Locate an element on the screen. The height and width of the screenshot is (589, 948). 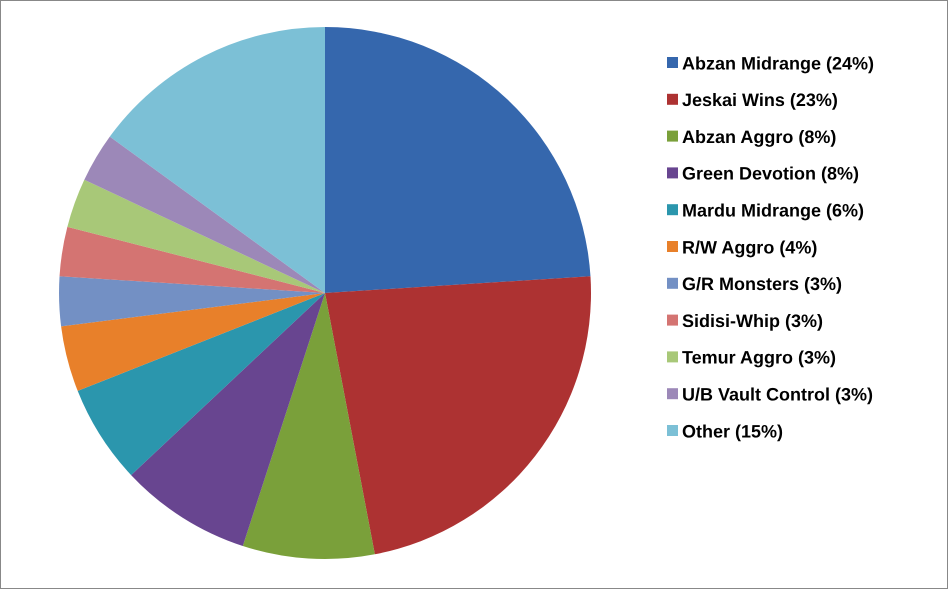
legend-label: Other (15%) is located at coordinates (733, 431).